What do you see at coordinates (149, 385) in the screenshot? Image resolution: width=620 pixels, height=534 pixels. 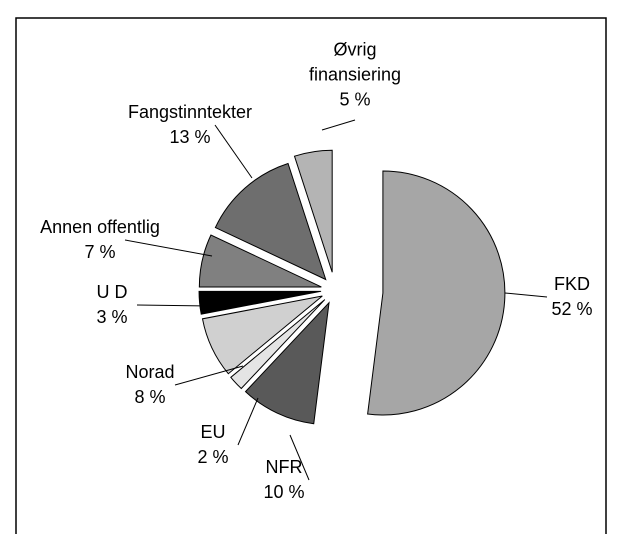 I see `slice-label: Norad 8 %` at bounding box center [149, 385].